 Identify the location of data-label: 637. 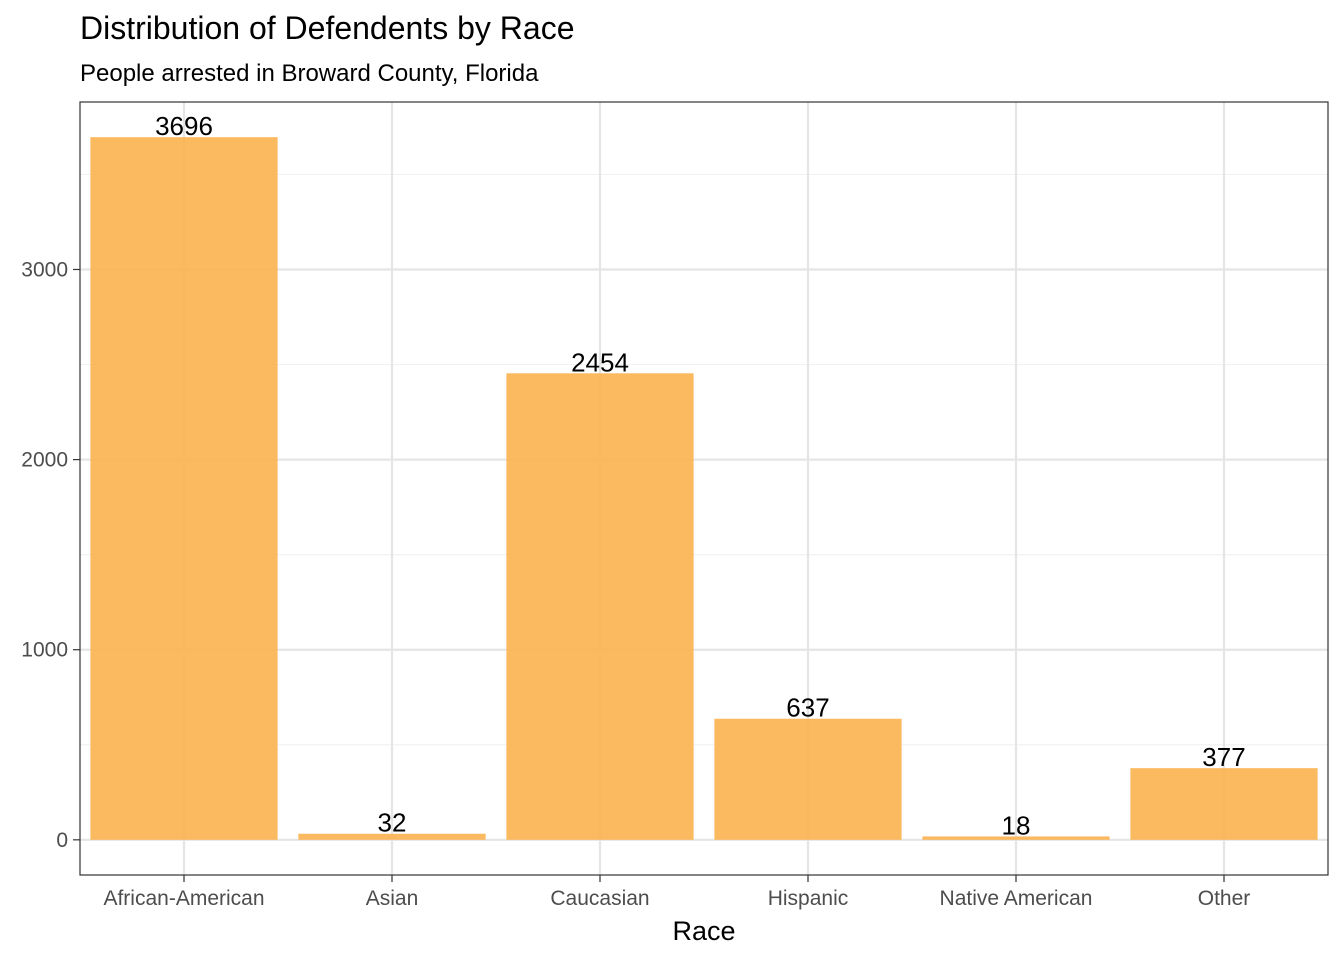
(807, 708).